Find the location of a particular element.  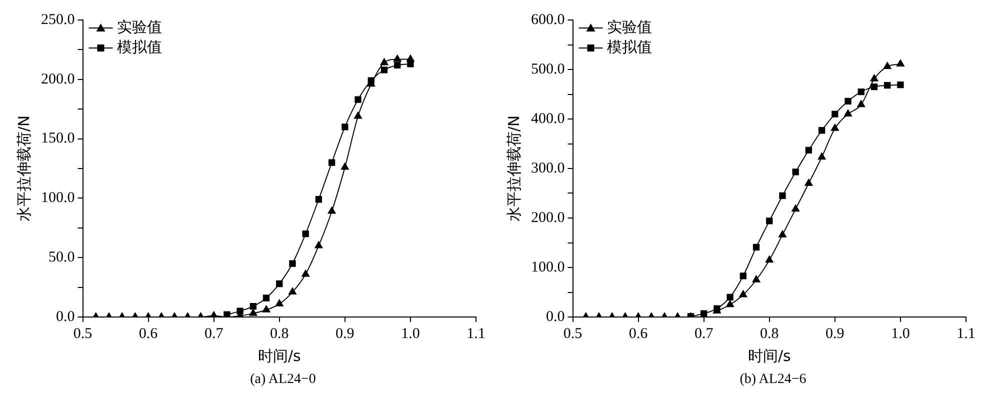

y-tick-label: 50.0 is located at coordinates (61, 258).